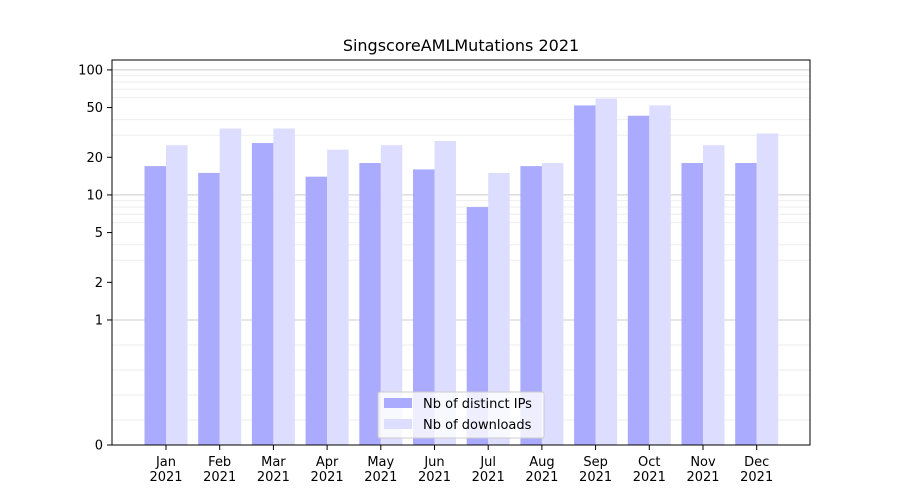  I want to click on x-tick-label: Nov 2021, so click(702, 470).